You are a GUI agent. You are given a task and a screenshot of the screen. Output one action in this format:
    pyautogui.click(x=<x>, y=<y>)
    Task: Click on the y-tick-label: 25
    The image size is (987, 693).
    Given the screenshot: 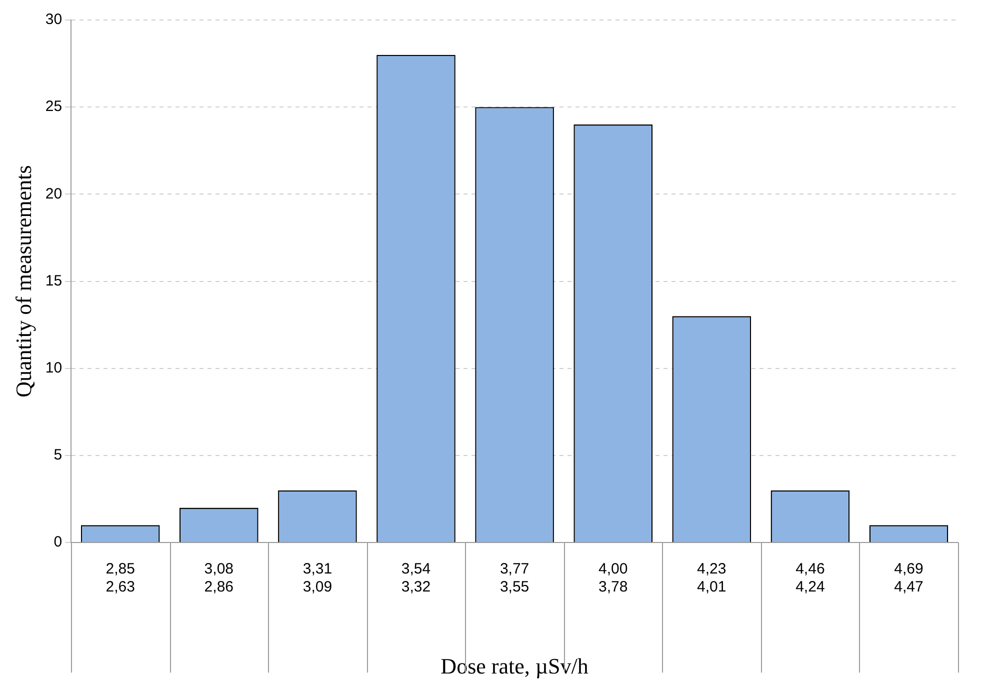 What is the action you would take?
    pyautogui.click(x=53, y=107)
    